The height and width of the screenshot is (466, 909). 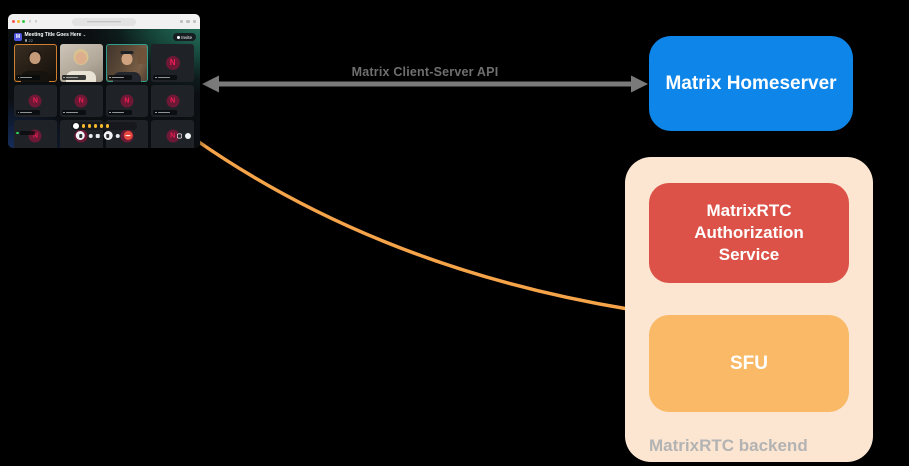 What do you see at coordinates (84, 34) in the screenshot?
I see `chevron-down-icon: ⌄` at bounding box center [84, 34].